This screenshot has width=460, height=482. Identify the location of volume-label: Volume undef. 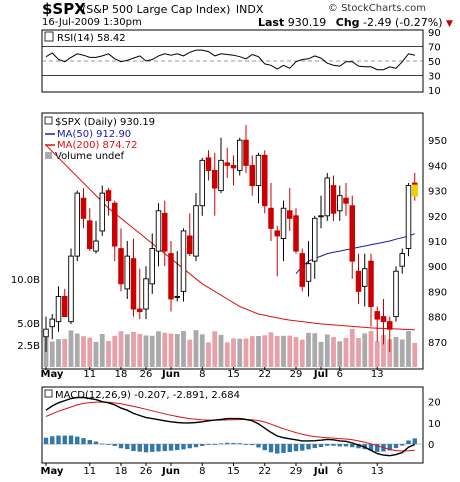
(90, 156).